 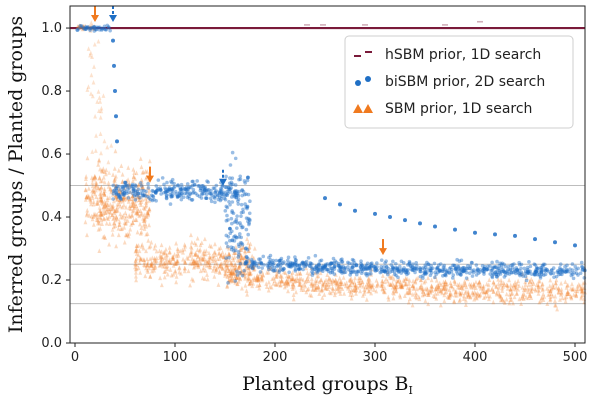 What do you see at coordinates (51, 28) in the screenshot?
I see `y-tick-label: 1.0` at bounding box center [51, 28].